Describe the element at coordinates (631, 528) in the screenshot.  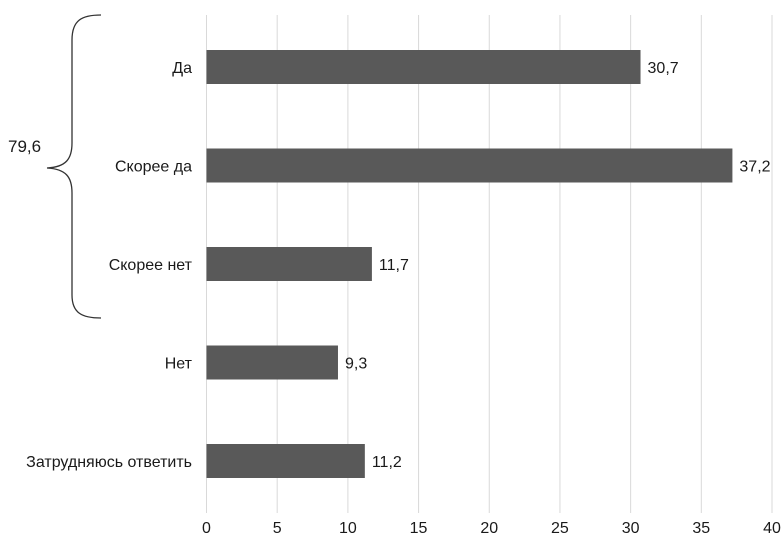
I see `x-tick-label: 30` at that location.